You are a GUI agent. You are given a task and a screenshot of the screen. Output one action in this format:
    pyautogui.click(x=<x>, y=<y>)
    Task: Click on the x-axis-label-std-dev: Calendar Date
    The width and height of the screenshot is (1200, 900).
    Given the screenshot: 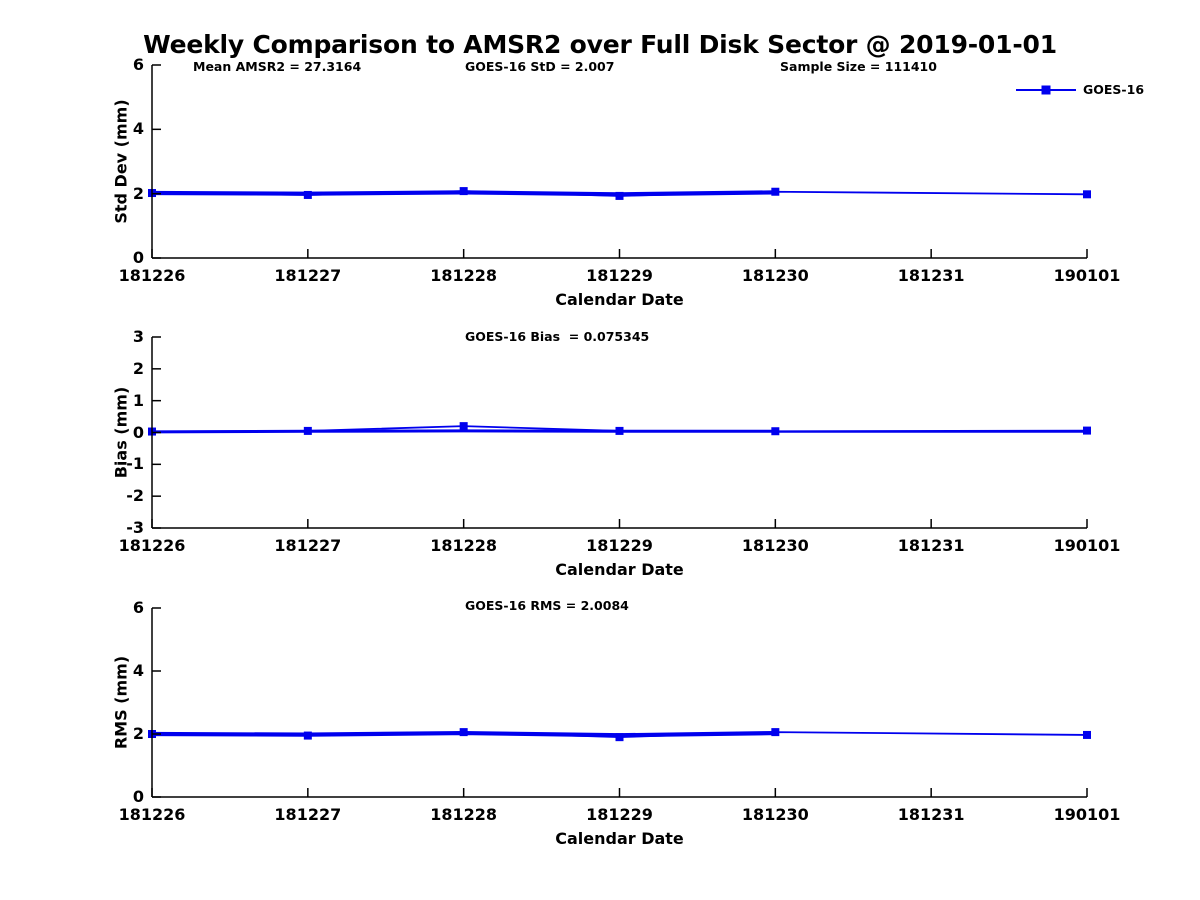 What is the action you would take?
    pyautogui.click(x=619, y=299)
    